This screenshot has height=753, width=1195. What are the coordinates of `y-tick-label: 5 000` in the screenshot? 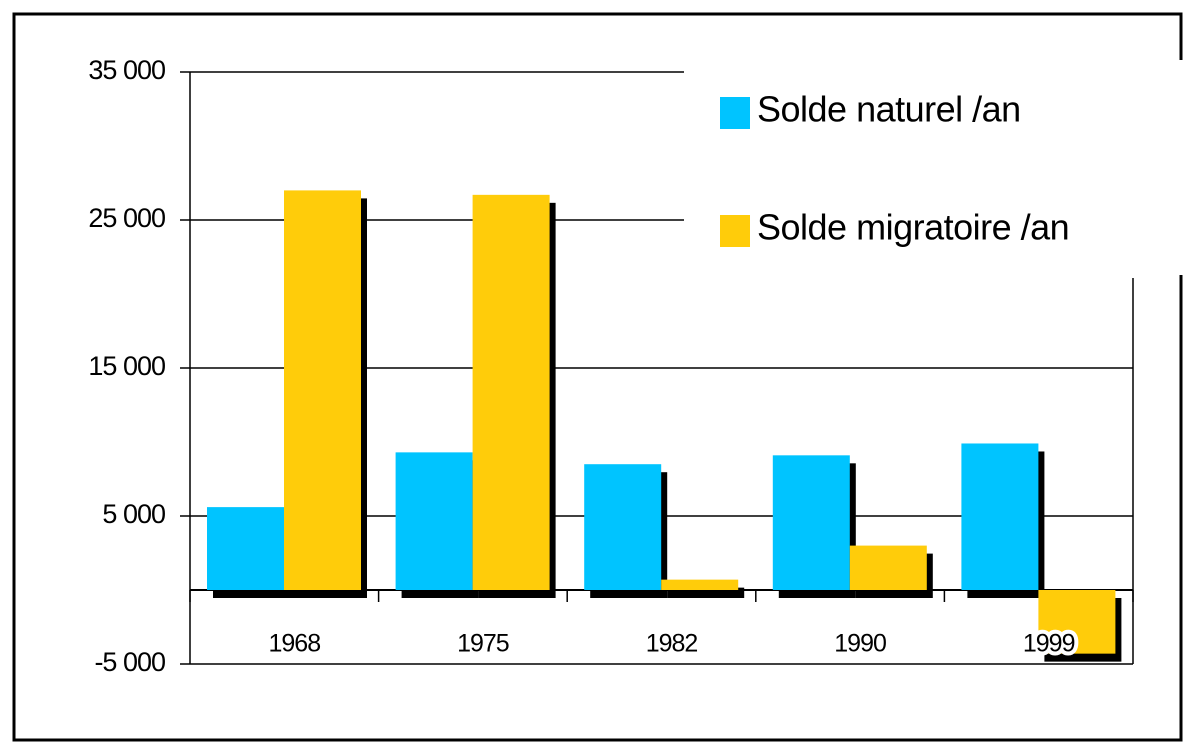 It's located at (133, 514).